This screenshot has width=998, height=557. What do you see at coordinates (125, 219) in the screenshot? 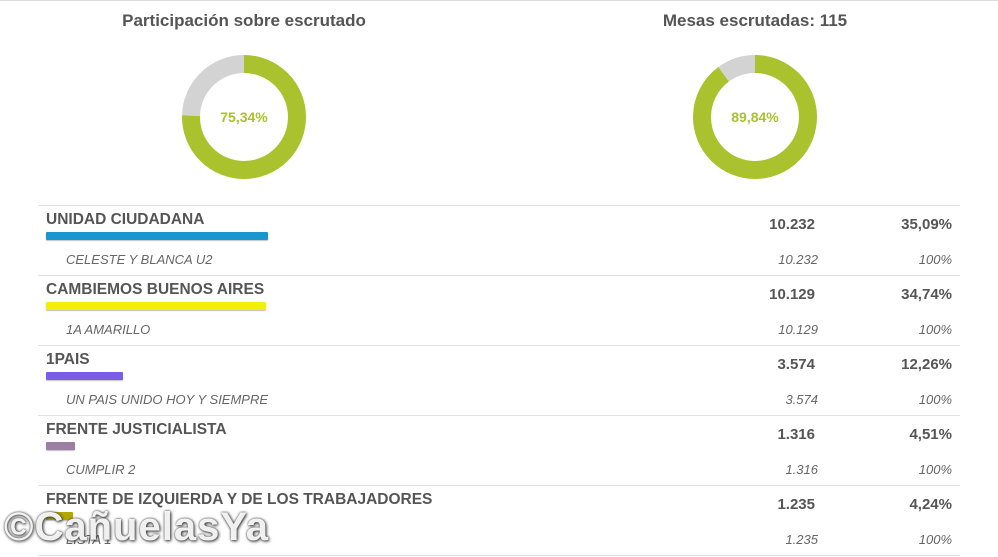
I see `party-name: UNIDAD CIUDADANA` at bounding box center [125, 219].